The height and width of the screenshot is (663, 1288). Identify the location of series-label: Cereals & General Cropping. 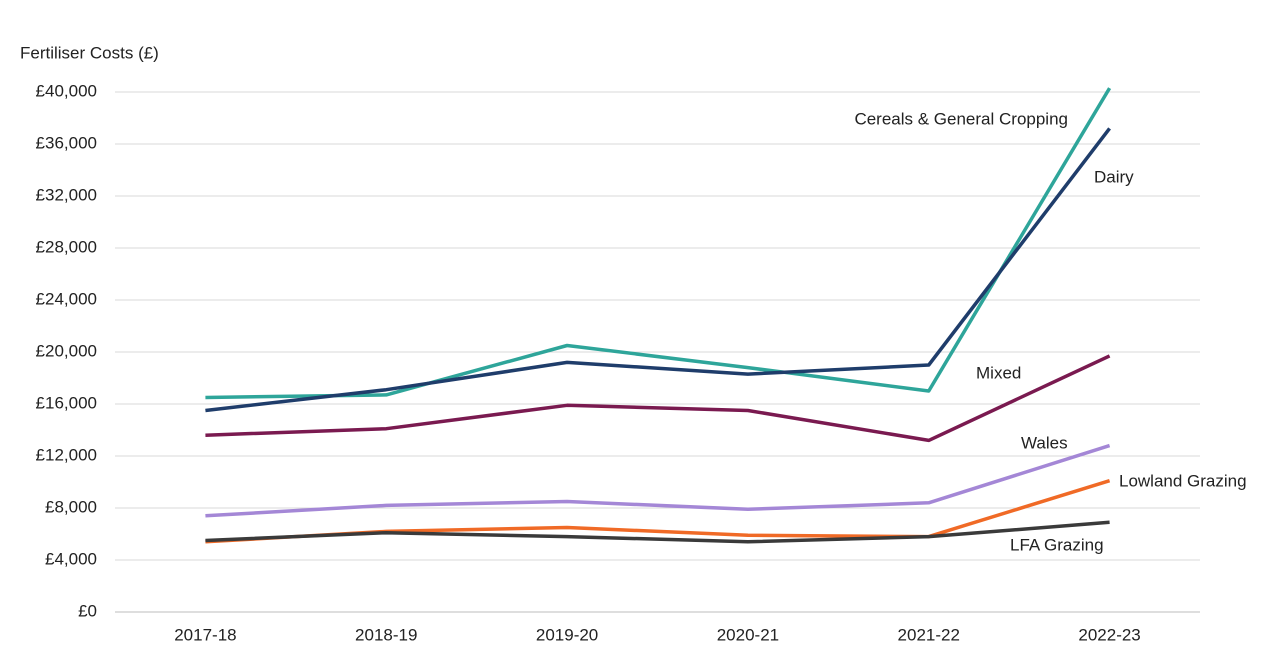
(961, 118).